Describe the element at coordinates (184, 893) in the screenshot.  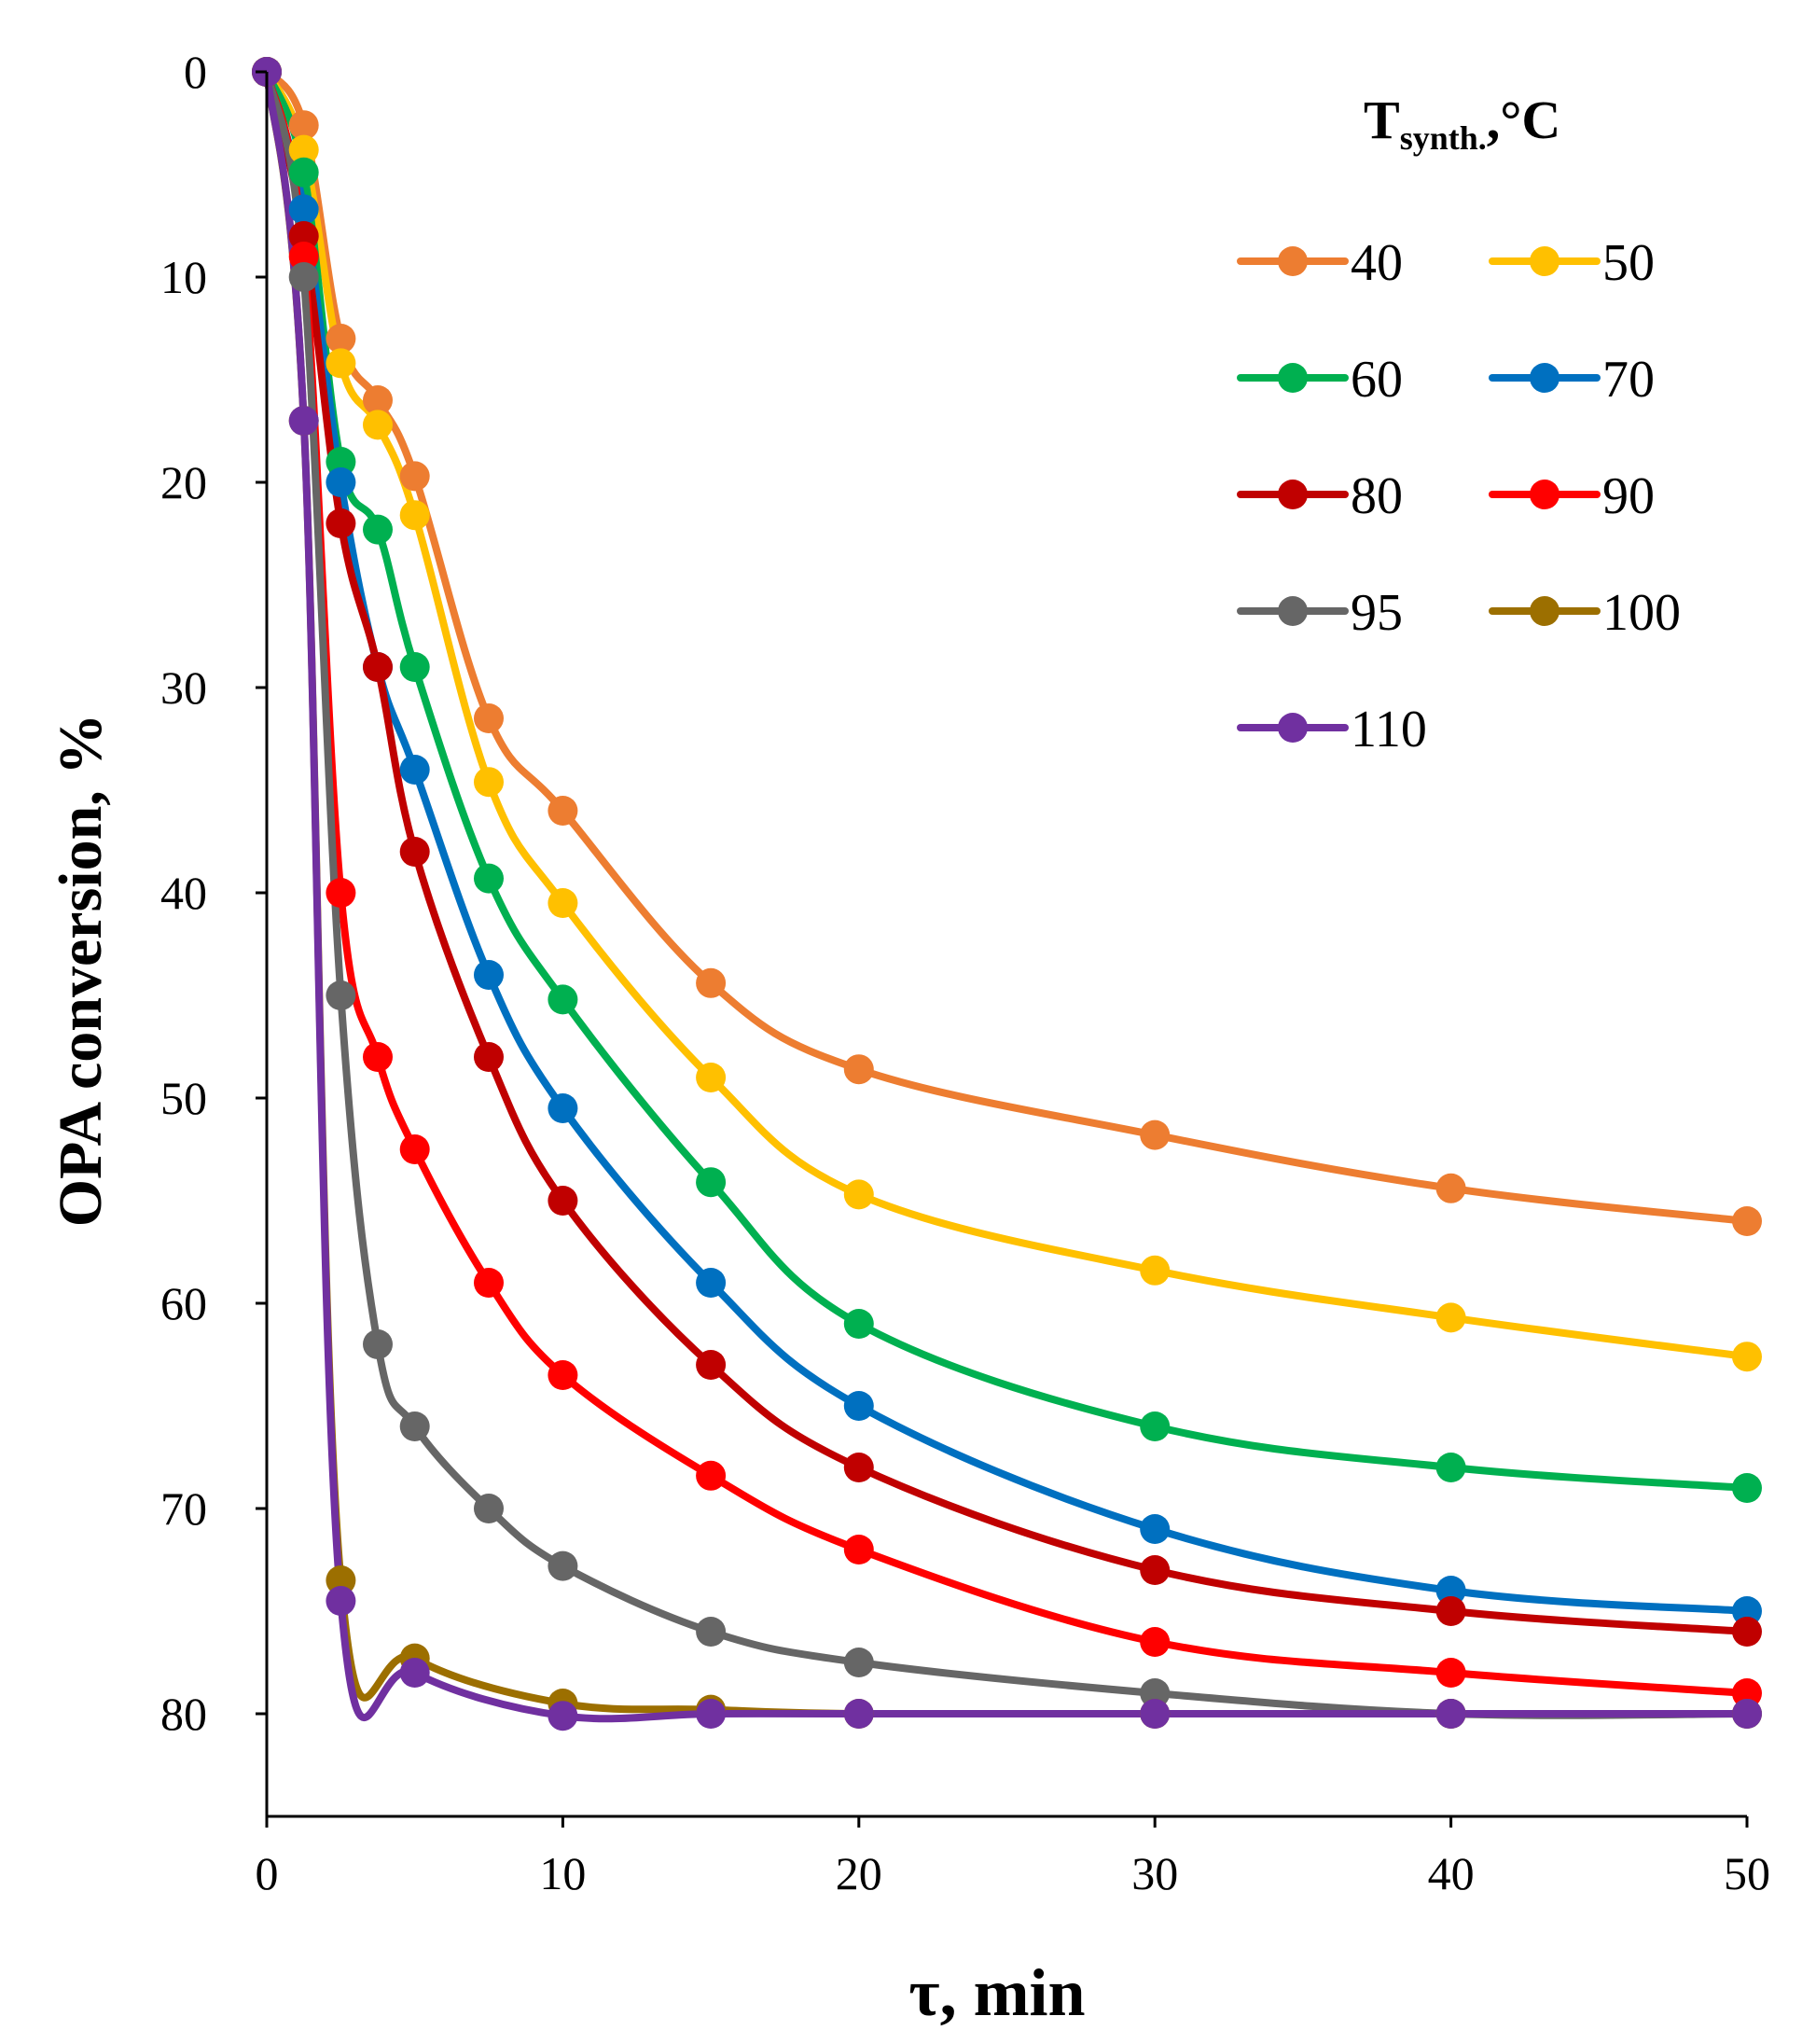
I see `y-tick-label: 40` at that location.